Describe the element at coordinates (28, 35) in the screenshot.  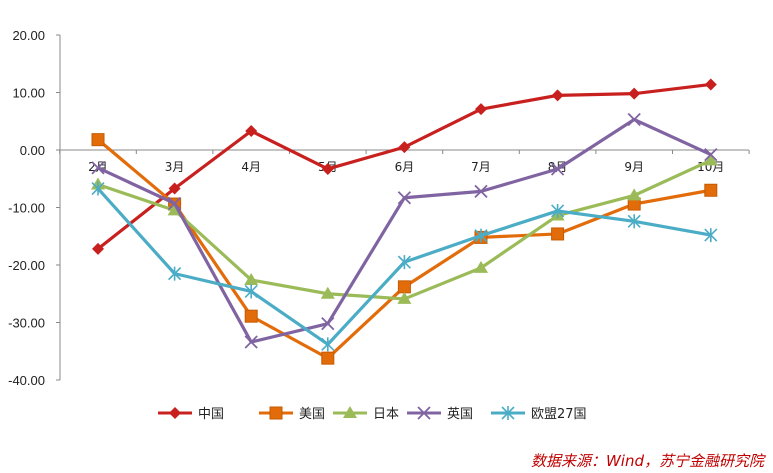
I see `y-tick-label: 20.00` at that location.